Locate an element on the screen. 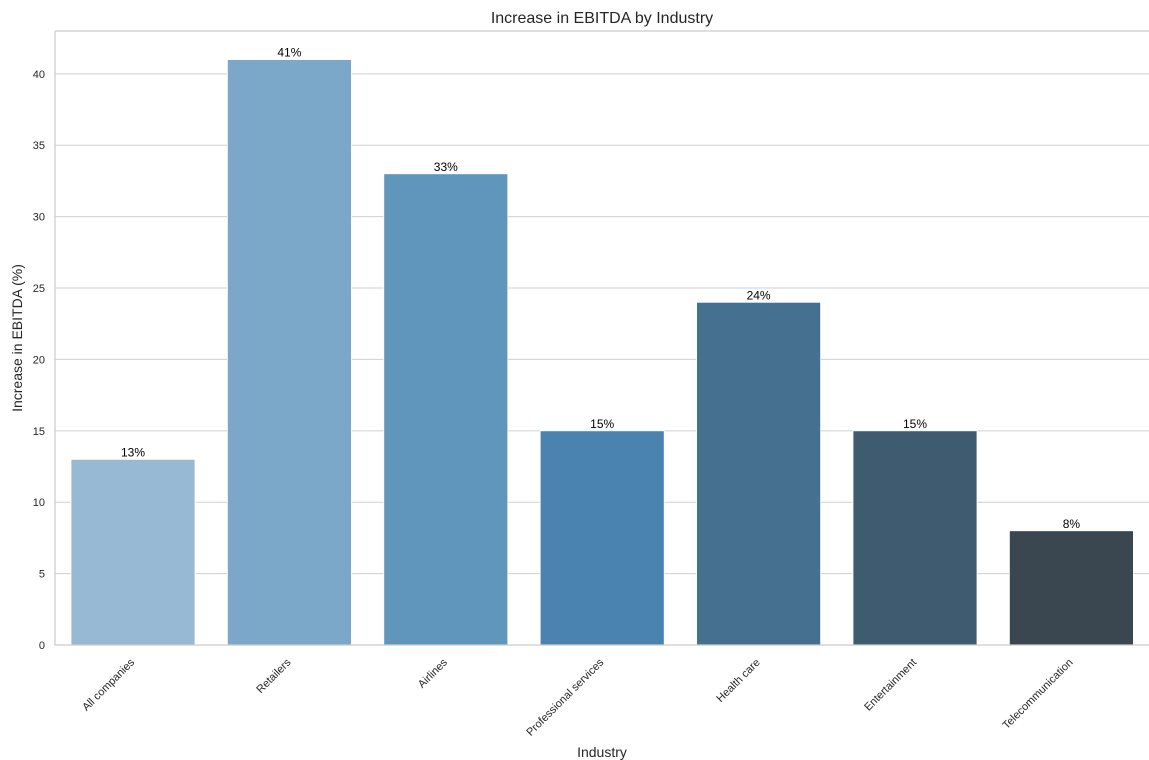 This screenshot has height=760, width=1149. x-tick-label: Entertainment is located at coordinates (890, 685).